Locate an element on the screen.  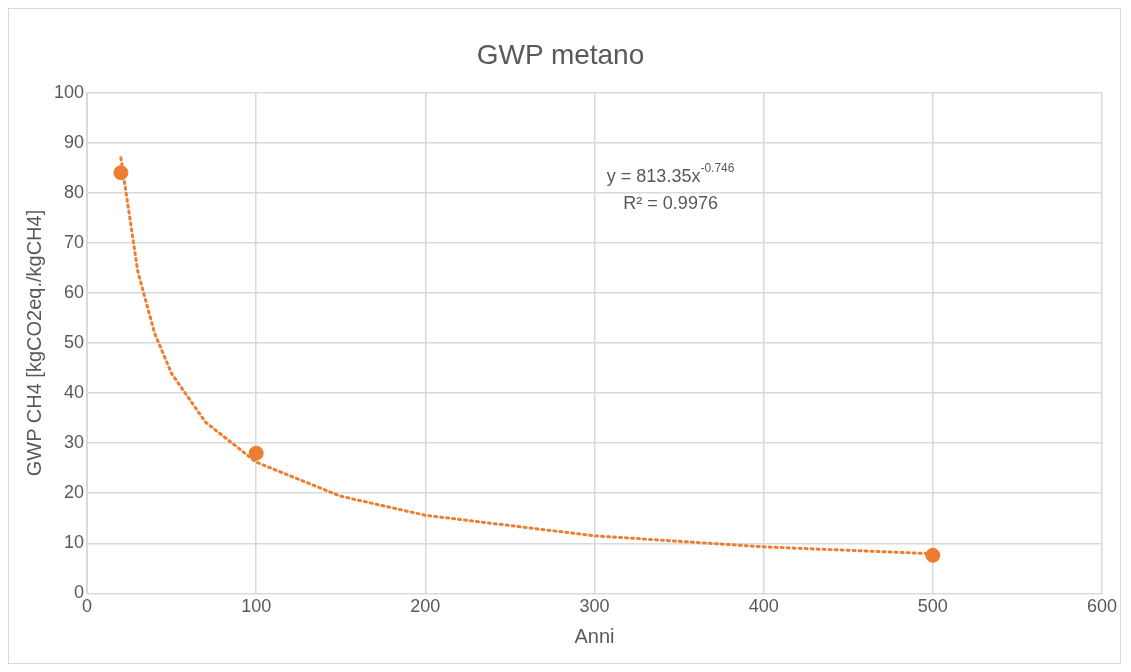
y-tick-label: 40 is located at coordinates (74, 392).